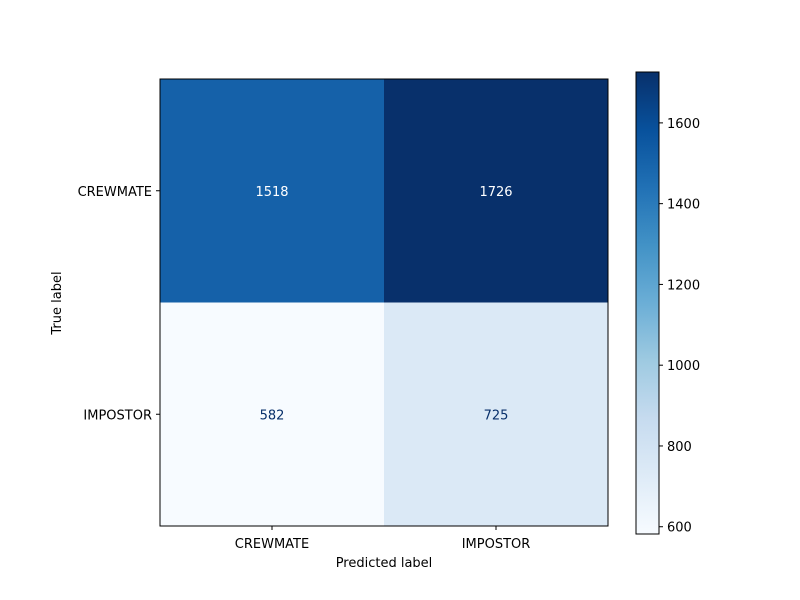 The image size is (800, 600). Describe the element at coordinates (115, 192) in the screenshot. I see `y-tick-label: CREWMATE` at that location.